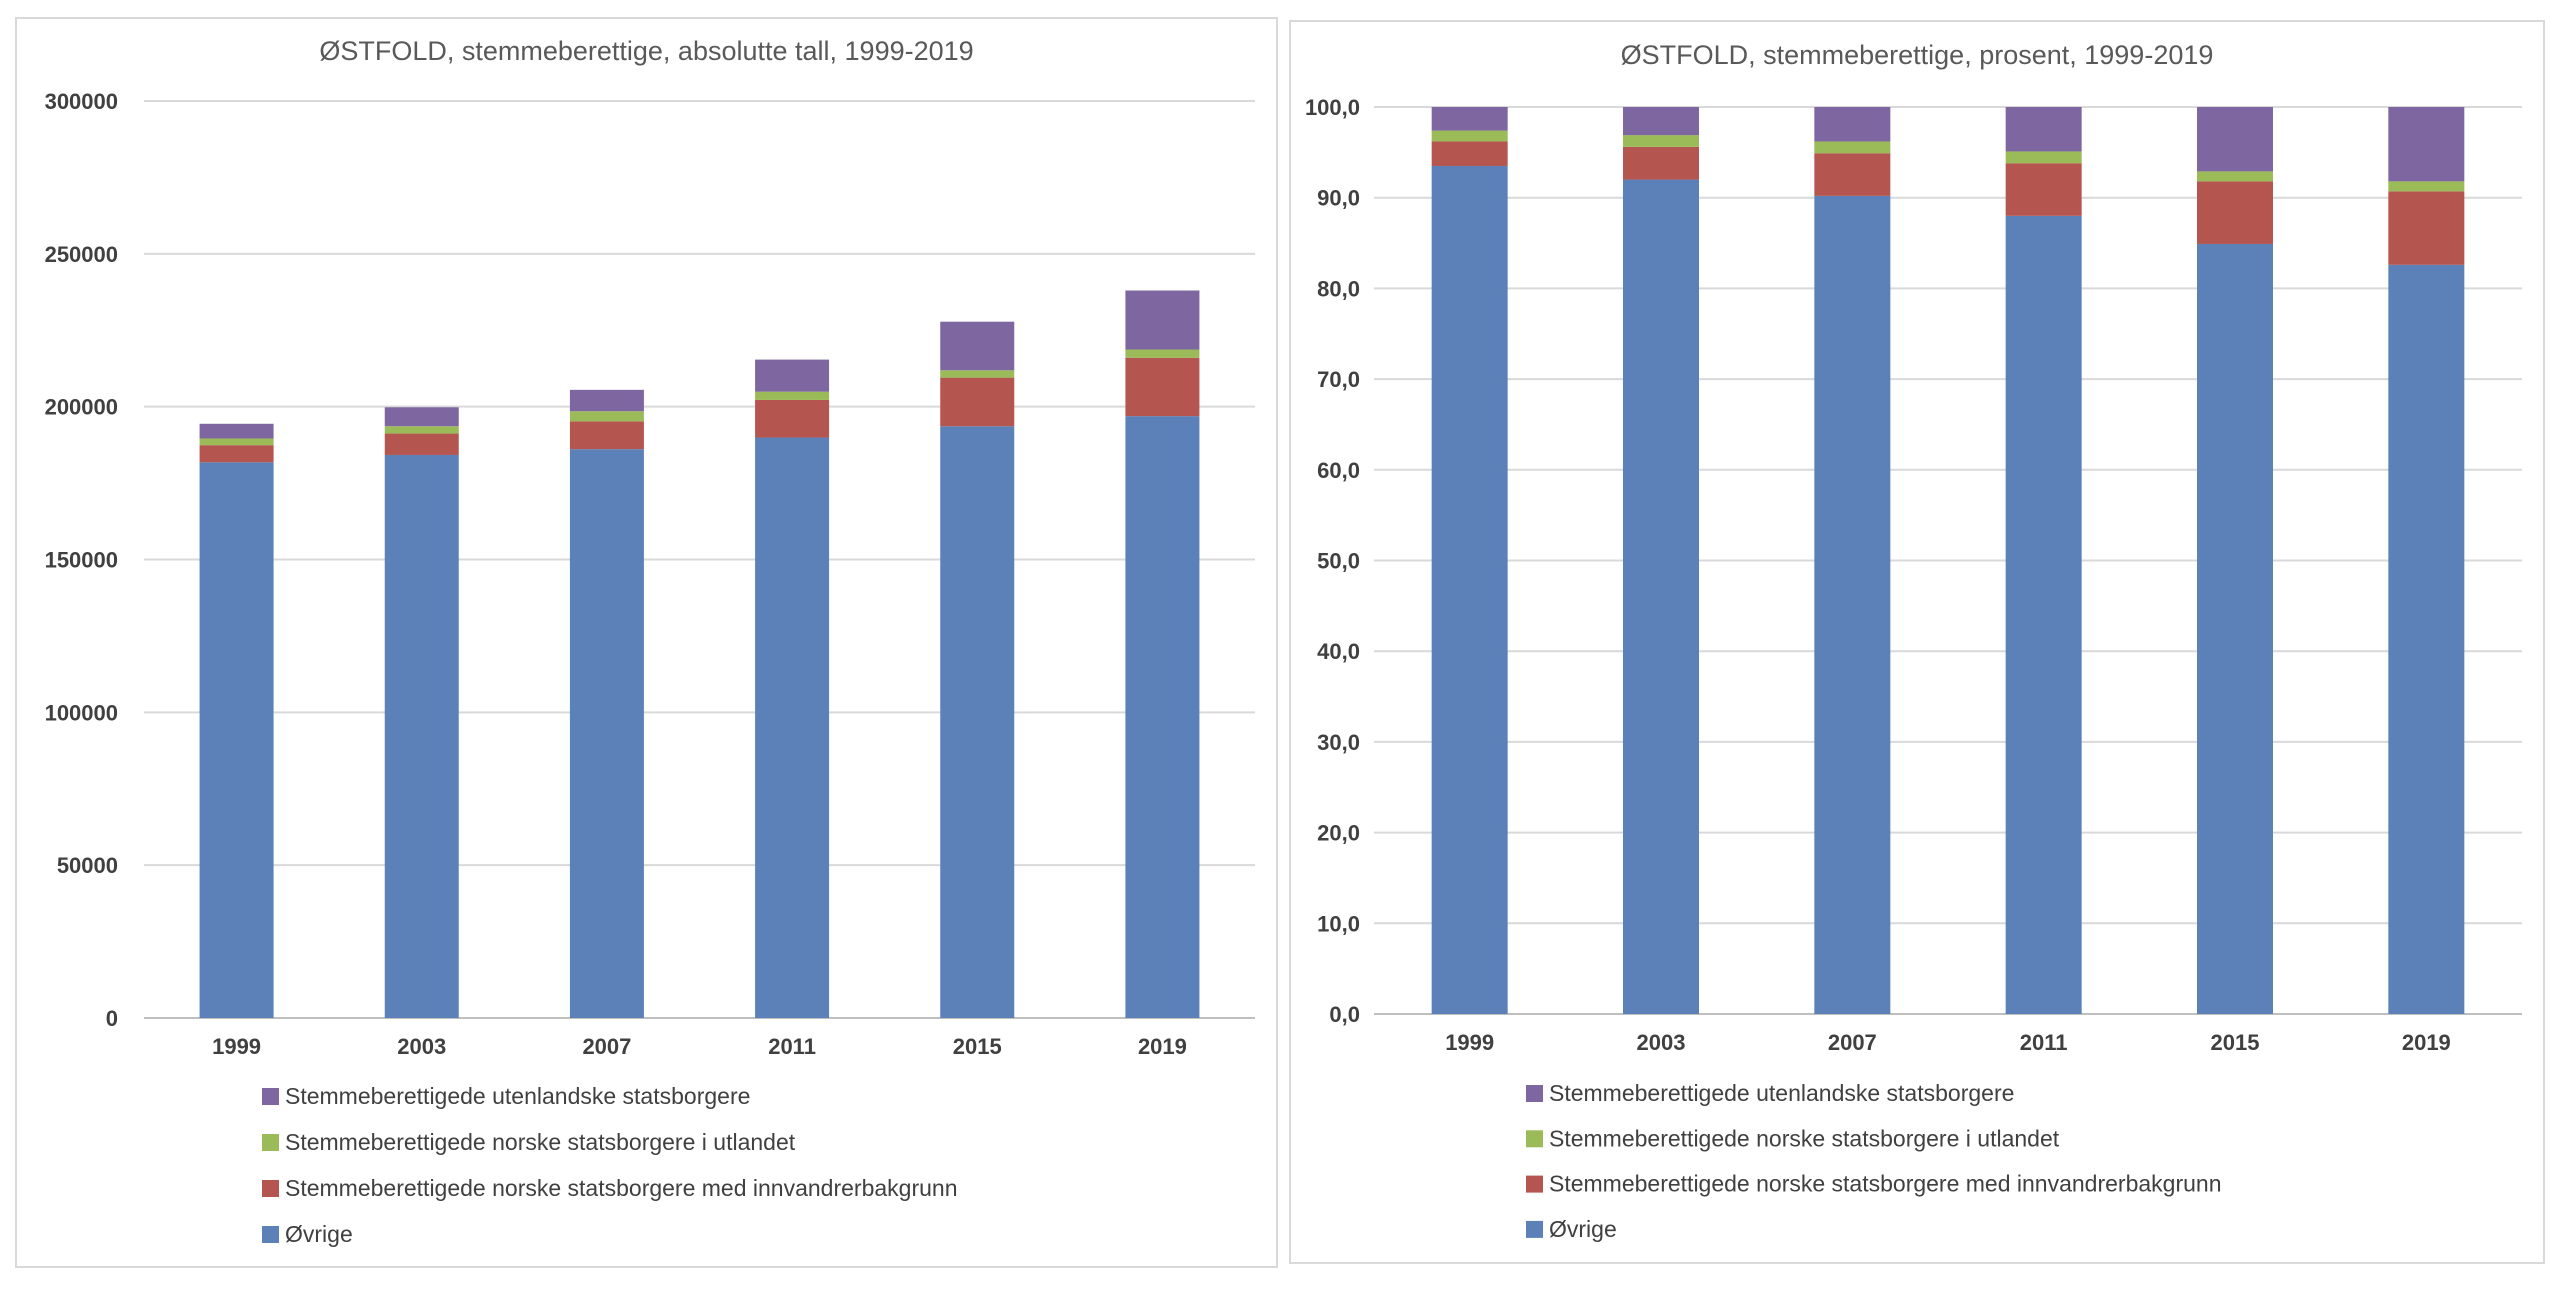  Describe the element at coordinates (1344, 1014) in the screenshot. I see `y-tick-label: 0,0` at that location.